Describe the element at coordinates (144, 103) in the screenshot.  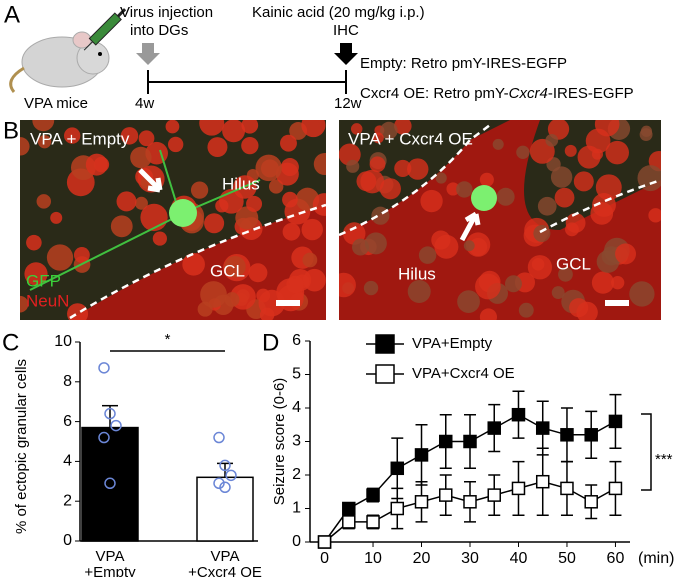
I see `time-label: 4w` at that location.